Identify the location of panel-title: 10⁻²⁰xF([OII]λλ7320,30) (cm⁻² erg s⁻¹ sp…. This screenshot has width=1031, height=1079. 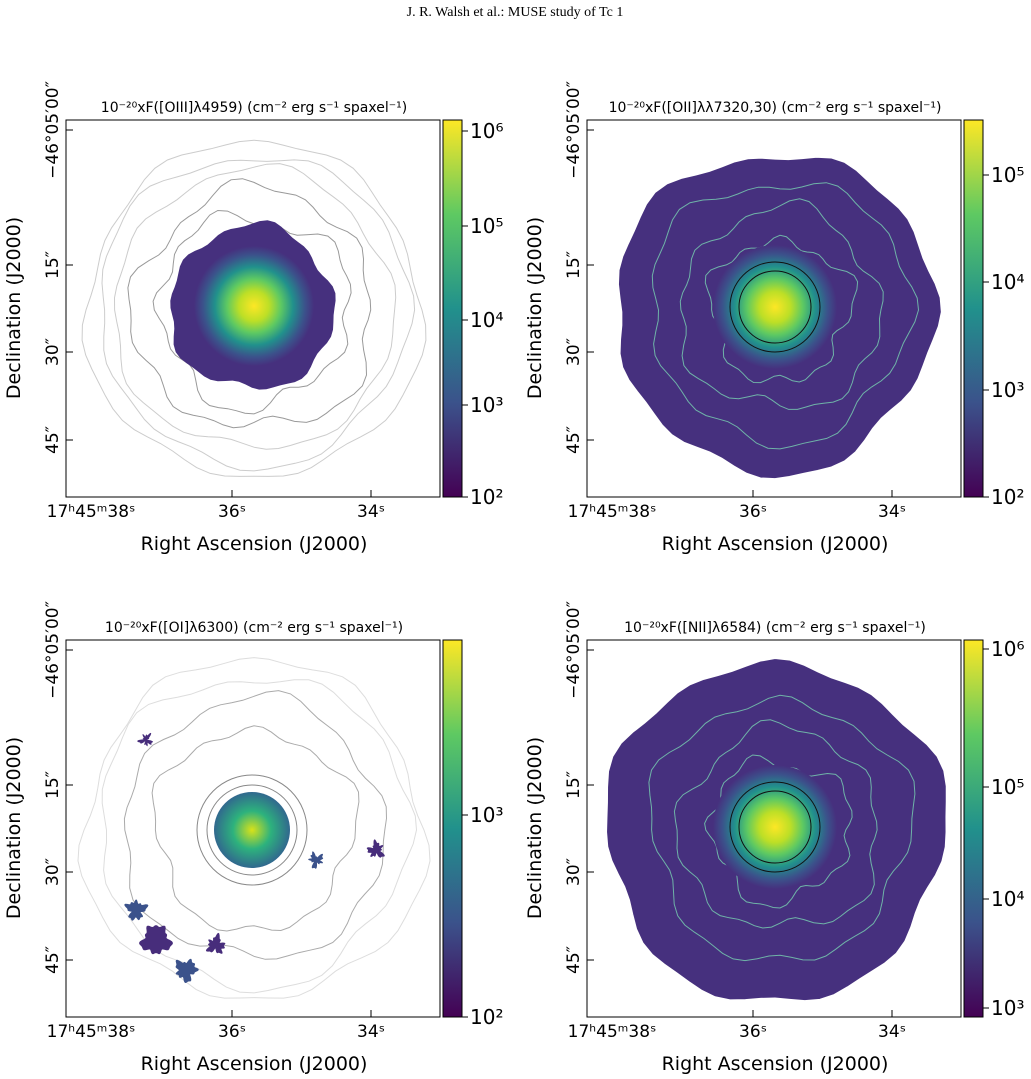
(775, 108).